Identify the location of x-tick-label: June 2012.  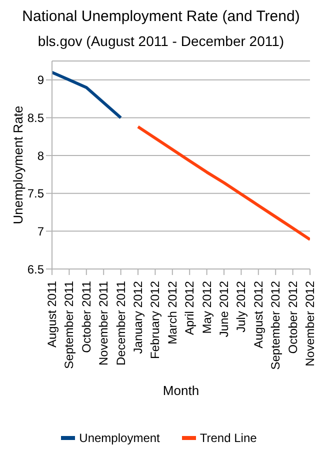
(224, 309).